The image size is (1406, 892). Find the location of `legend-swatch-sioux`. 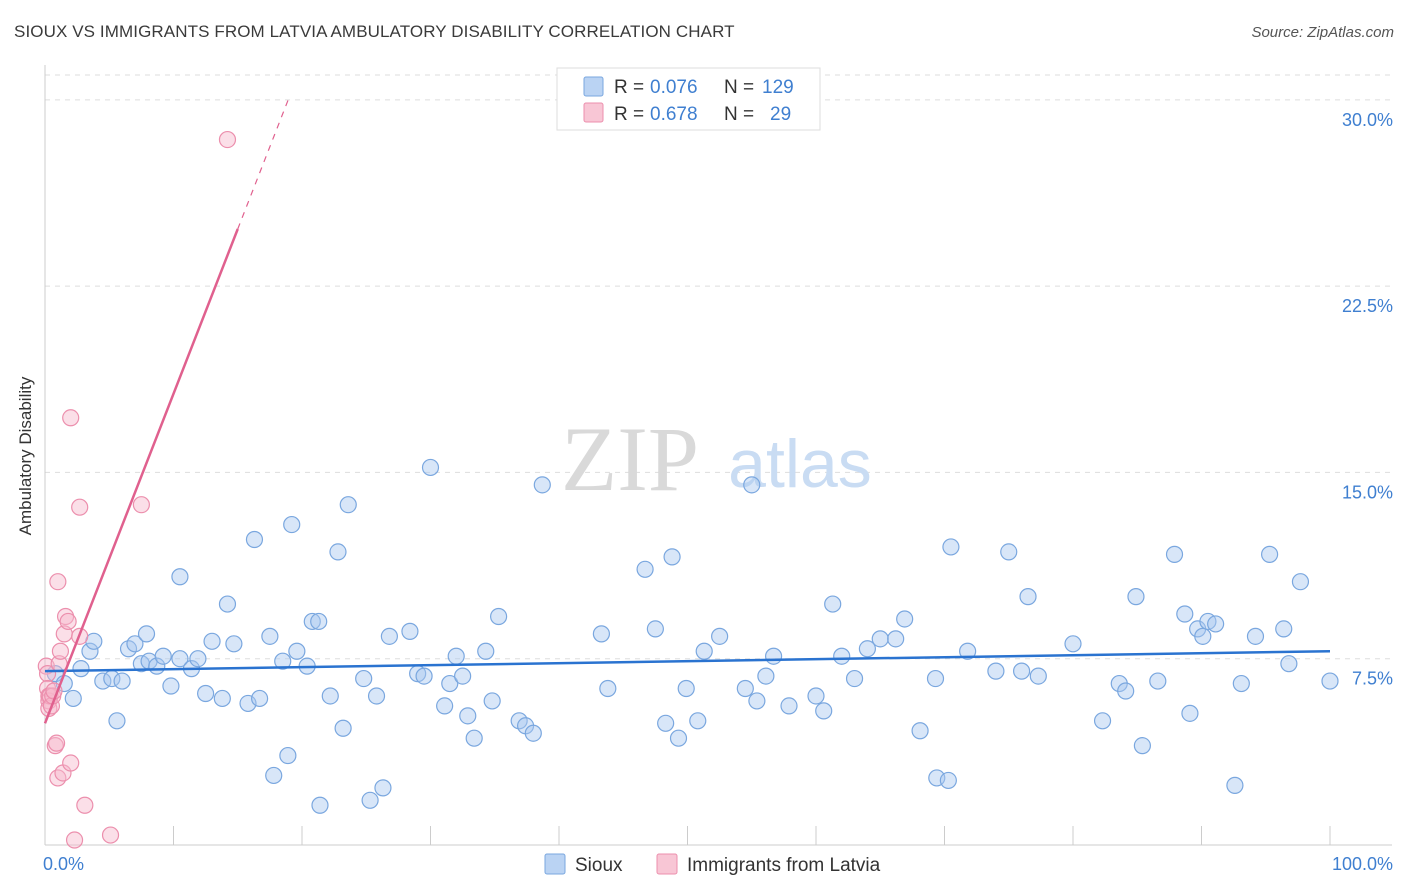

legend-swatch-sioux is located at coordinates (555, 864).